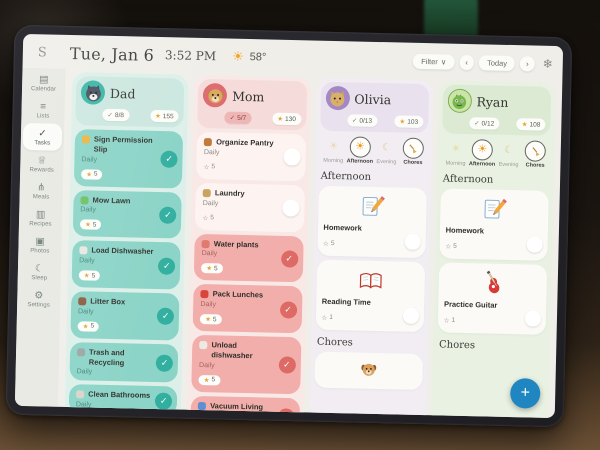 This screenshot has width=600, height=450. I want to click on sidebar-nav: ▤ Calendar ≡ Lists ✓ Tasks ♕ Rewards, so click(40, 237).